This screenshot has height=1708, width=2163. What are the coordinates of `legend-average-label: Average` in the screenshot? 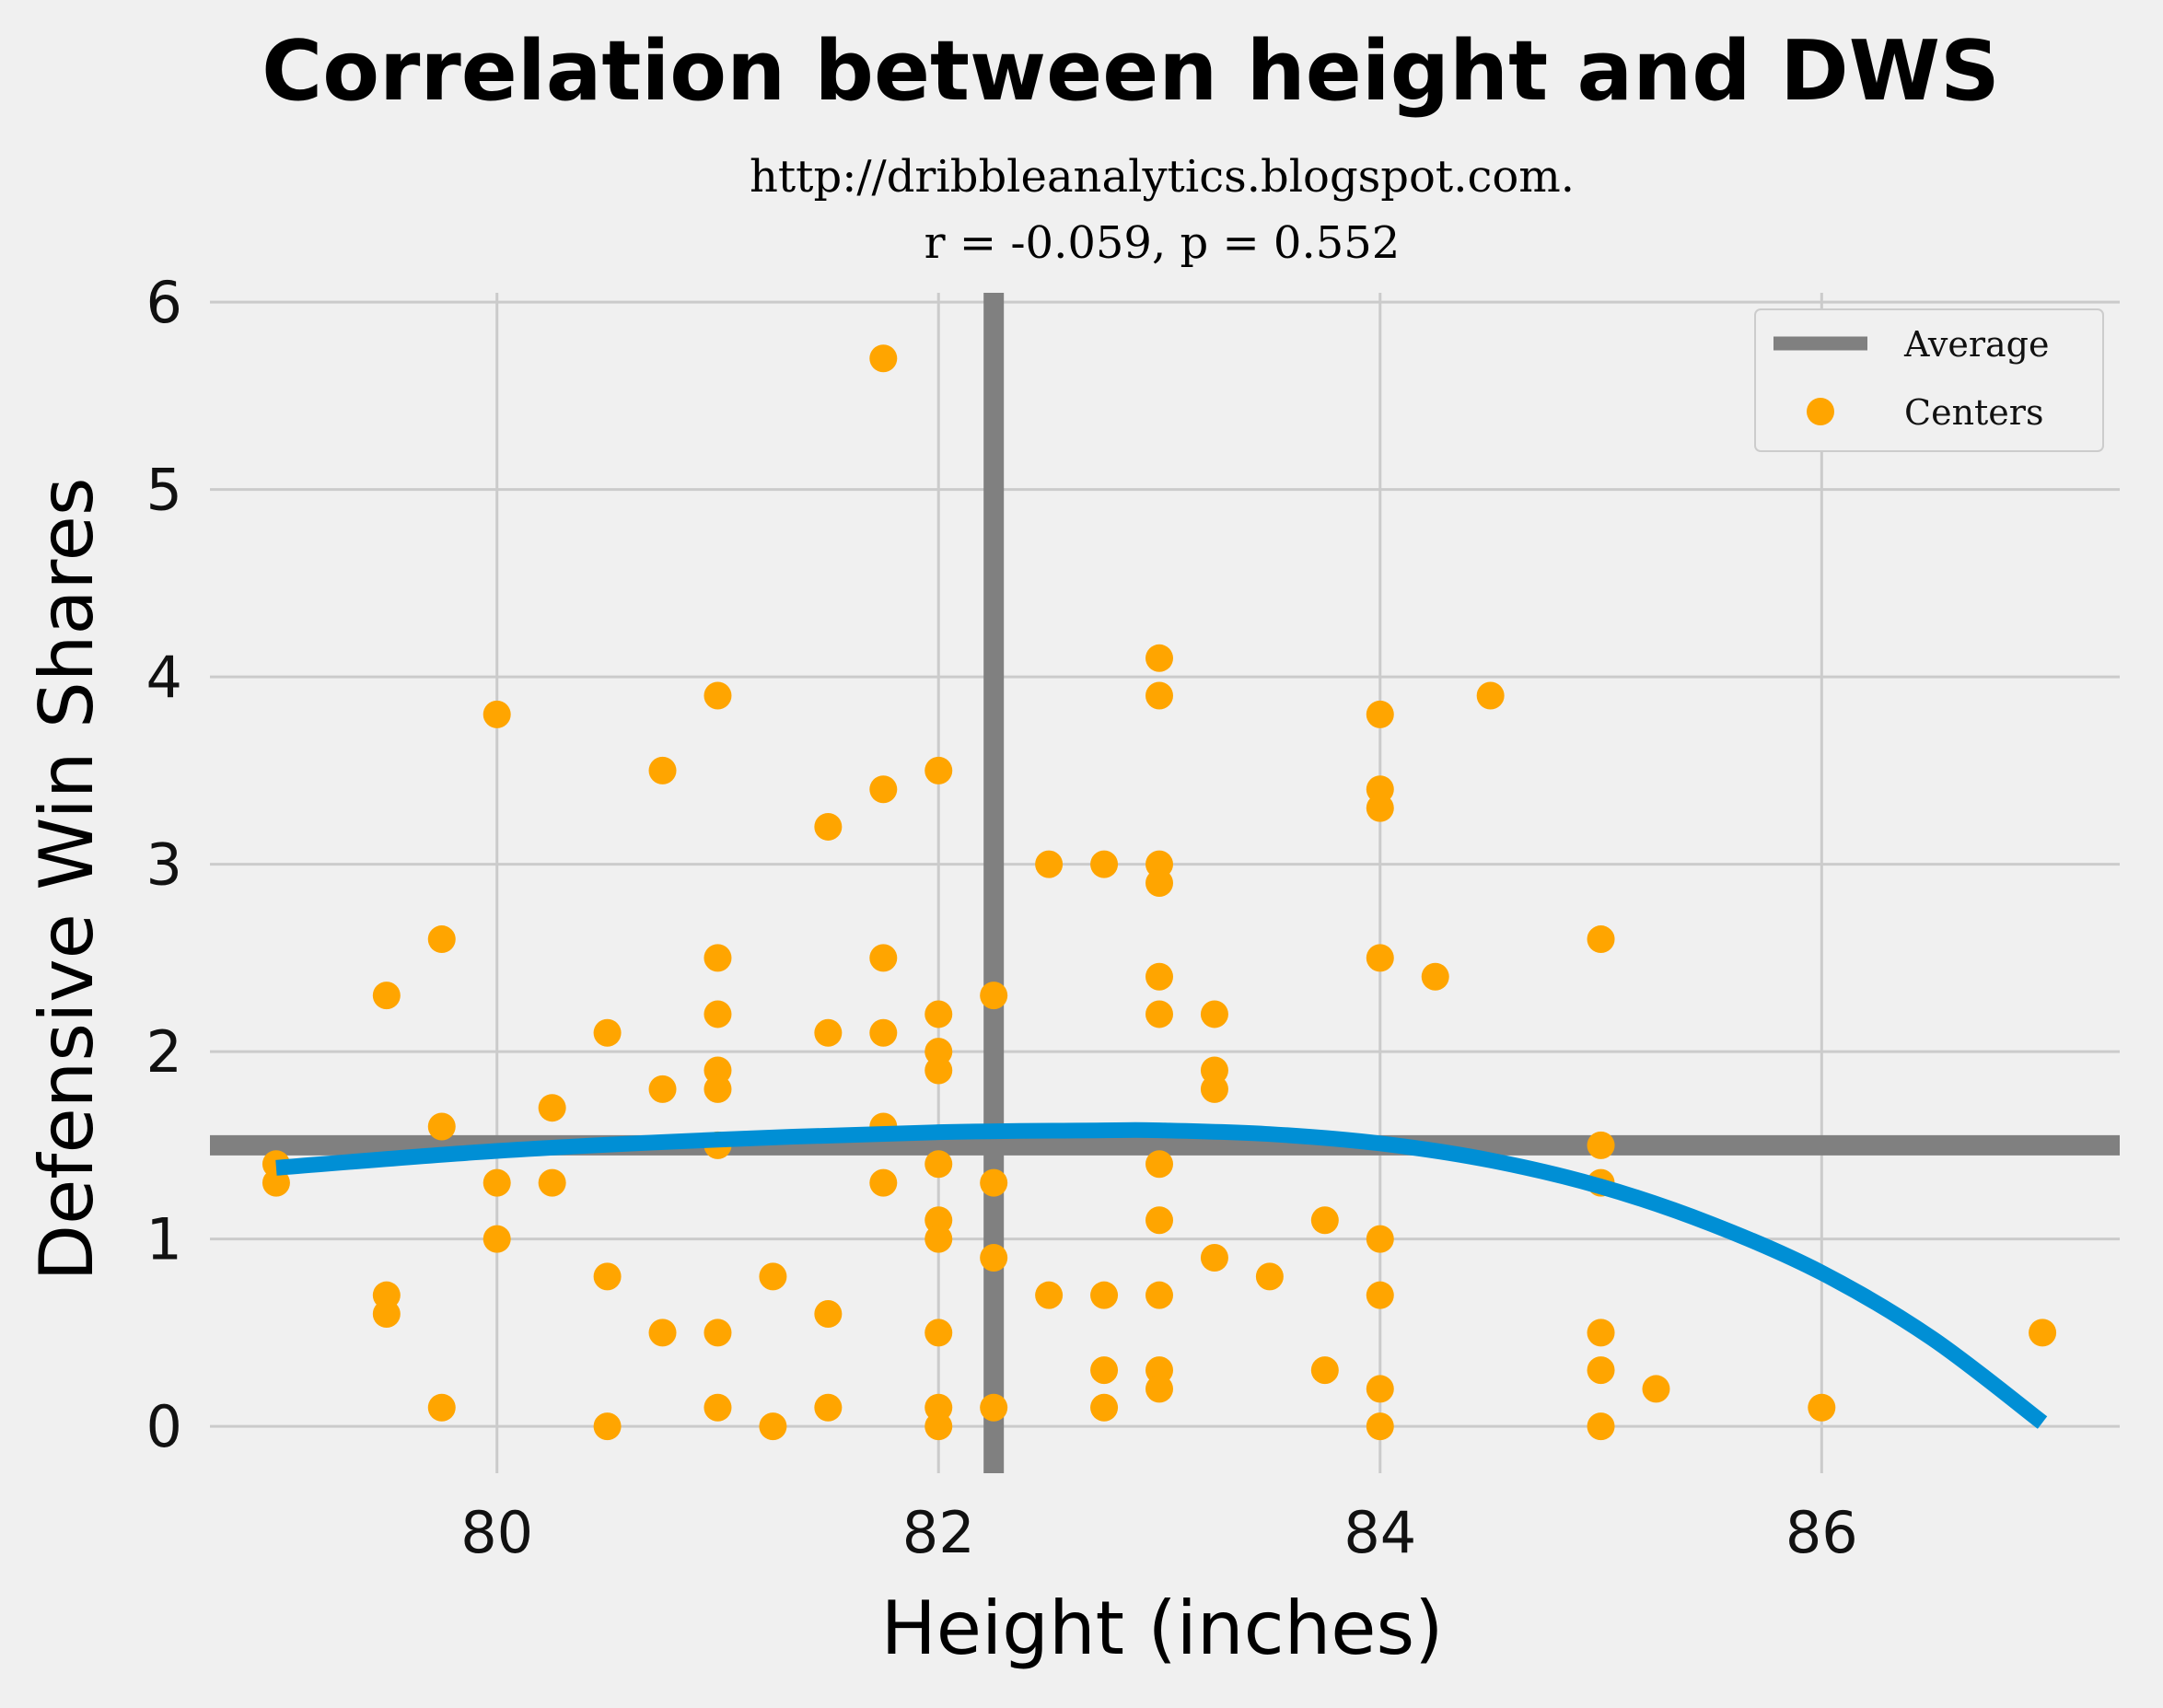 It's located at (1977, 344).